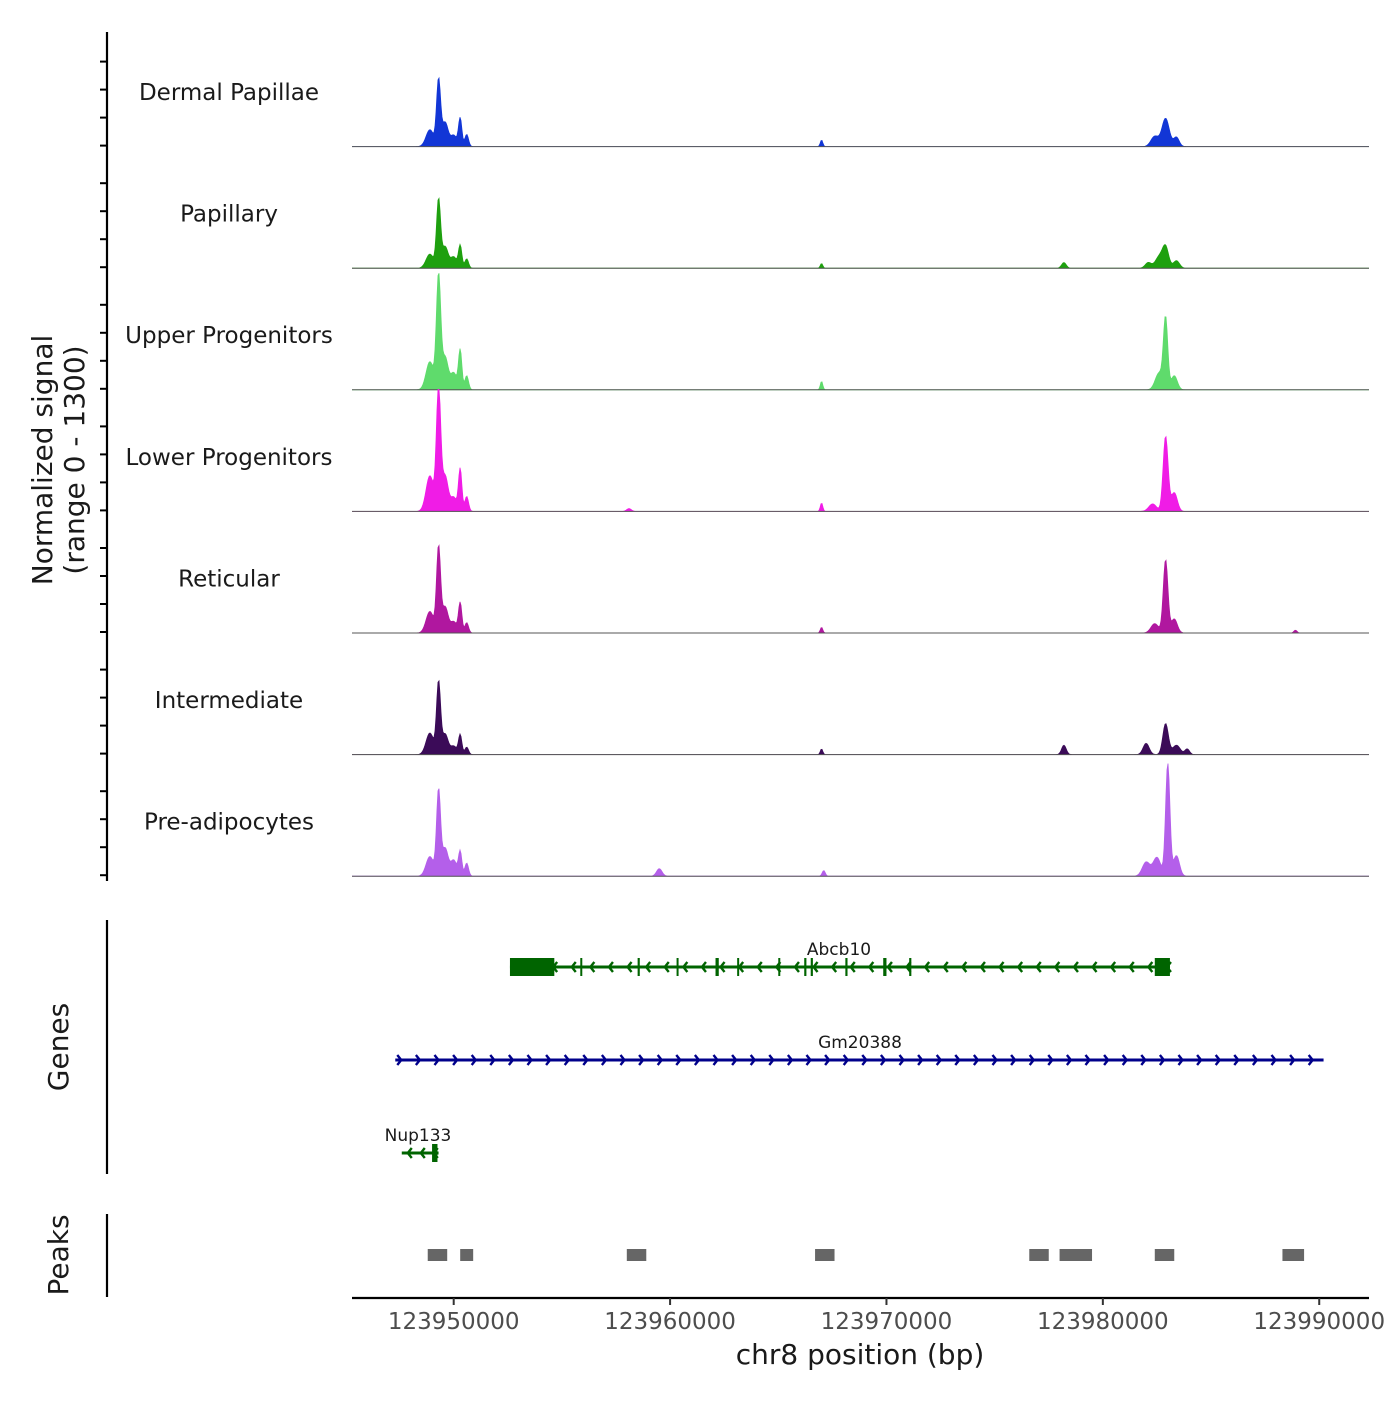 This screenshot has width=1400, height=1405. I want to click on track-label: Dermal Papillae, so click(229, 93).